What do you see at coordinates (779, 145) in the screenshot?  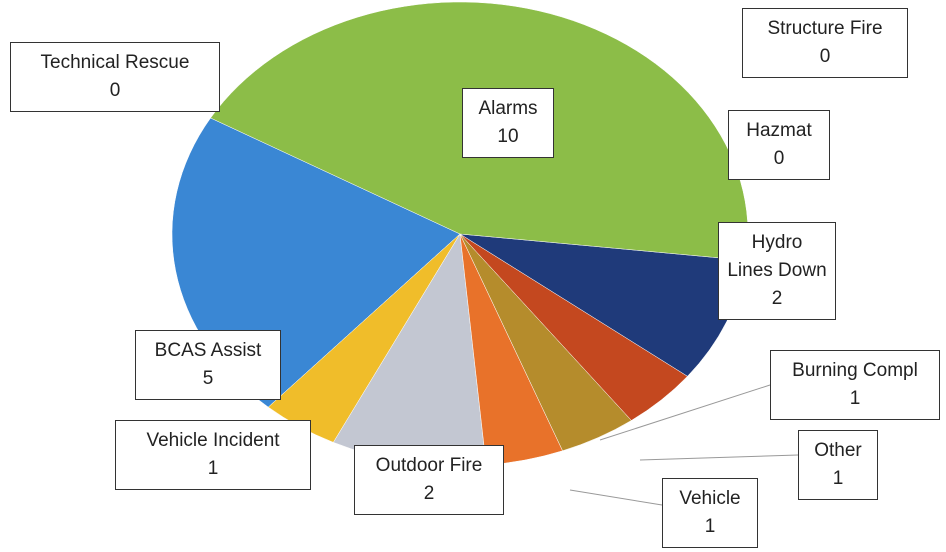 I see `data-label: Hazmat 0` at bounding box center [779, 145].